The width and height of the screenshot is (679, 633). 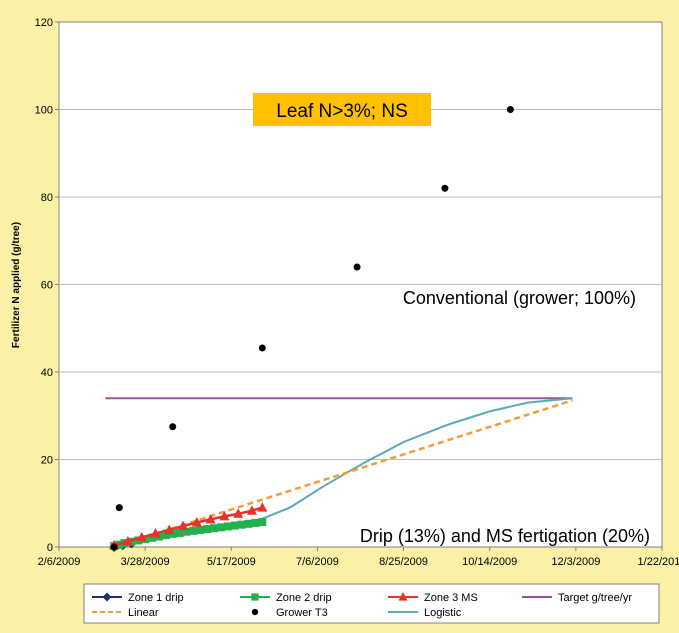 What do you see at coordinates (658, 562) in the screenshot?
I see `x-tick-label: 1/22/2010` at bounding box center [658, 562].